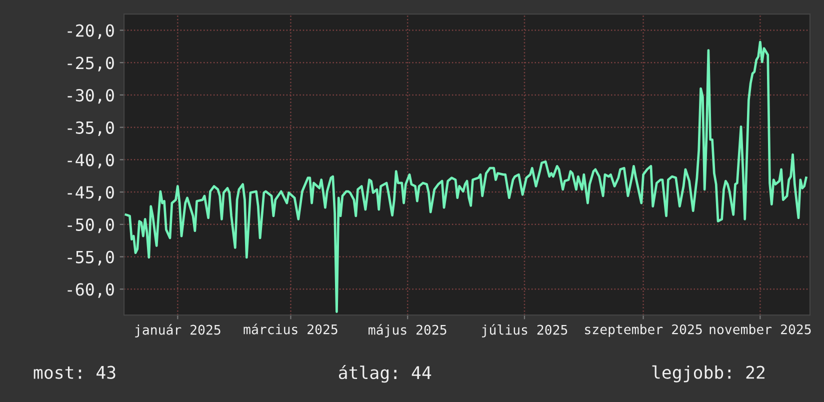  Describe the element at coordinates (177, 331) in the screenshot. I see `x-tick-label: január 2025` at that location.